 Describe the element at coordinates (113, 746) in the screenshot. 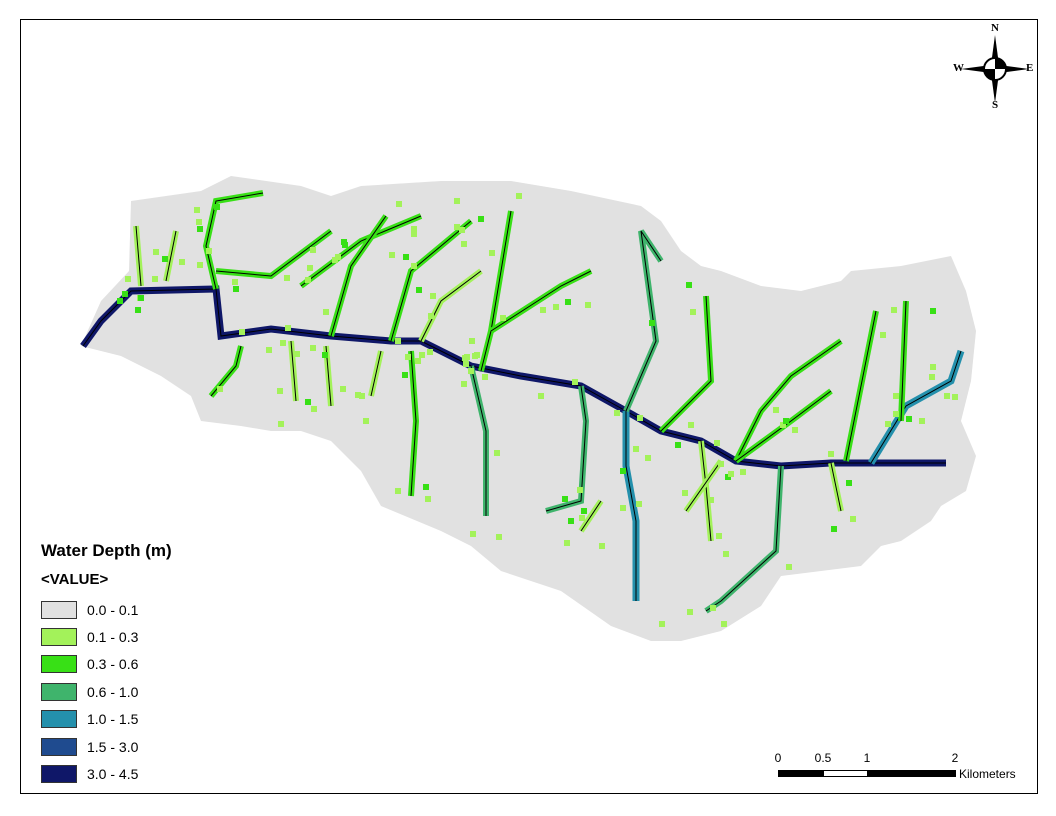

I see `legend-label: 1.5 - 3.0` at that location.